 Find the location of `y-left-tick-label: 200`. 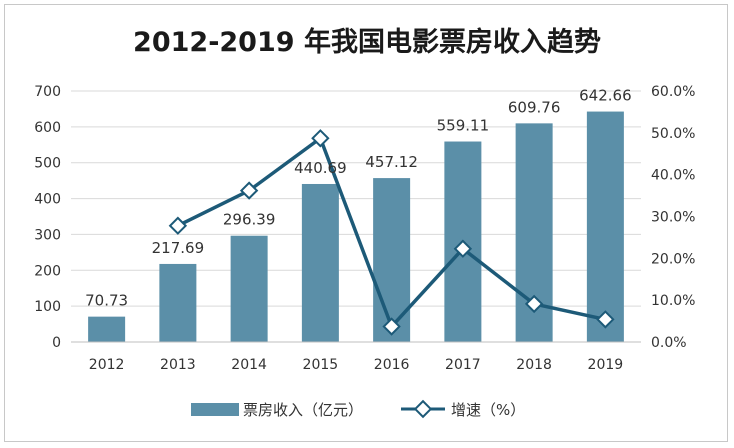

y-left-tick-label: 200 is located at coordinates (47, 271).